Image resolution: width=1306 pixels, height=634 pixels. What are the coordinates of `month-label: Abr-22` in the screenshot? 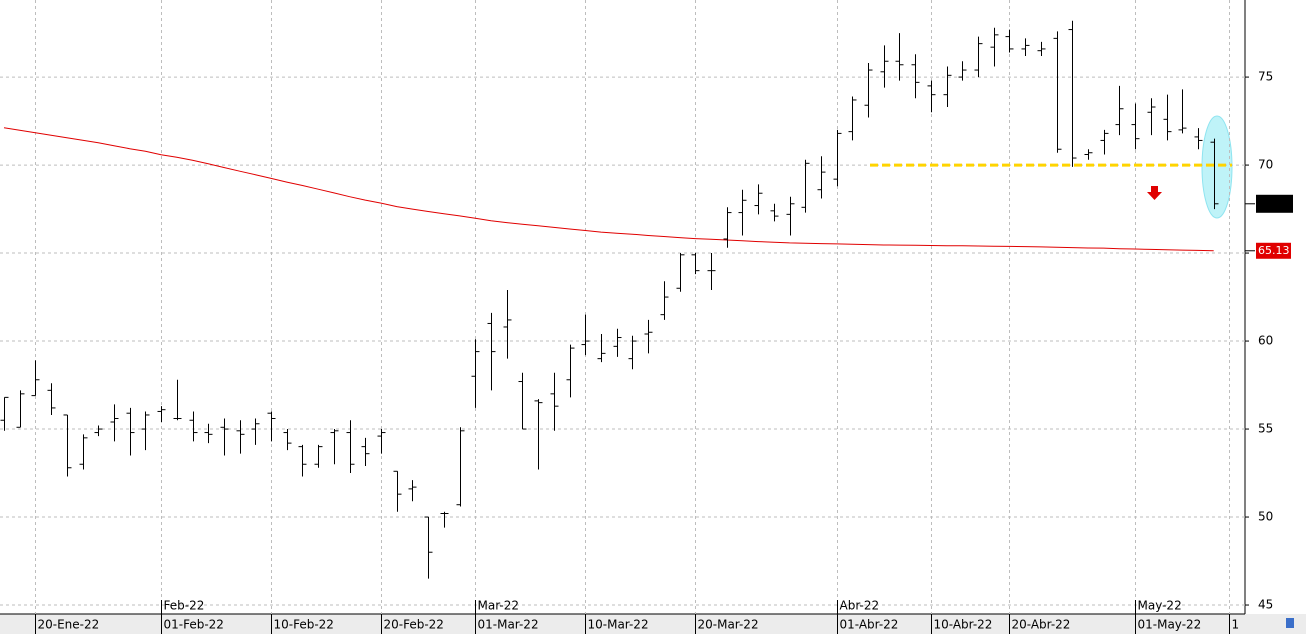 It's located at (860, 606).